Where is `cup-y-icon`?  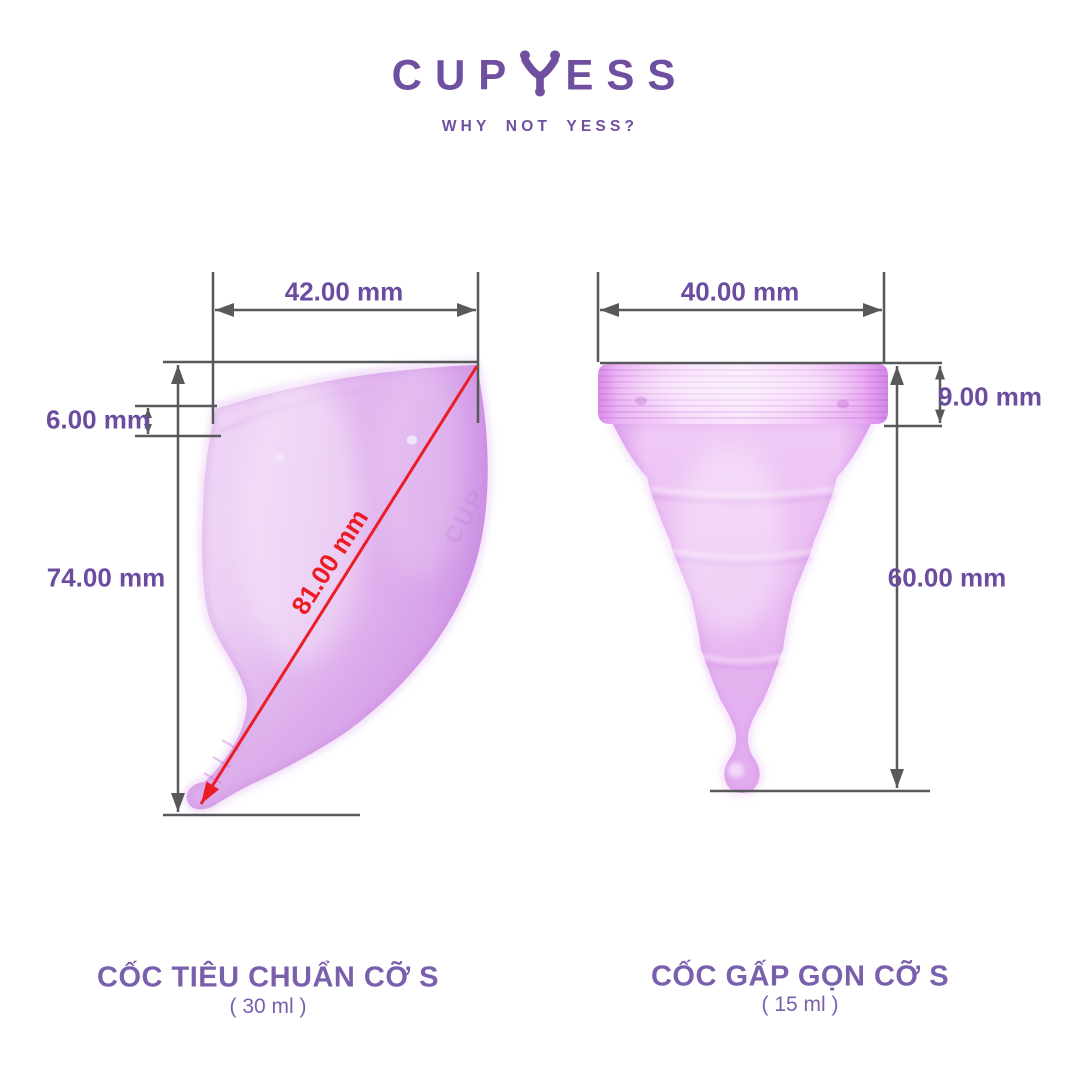
cup-y-icon is located at coordinates (540, 73).